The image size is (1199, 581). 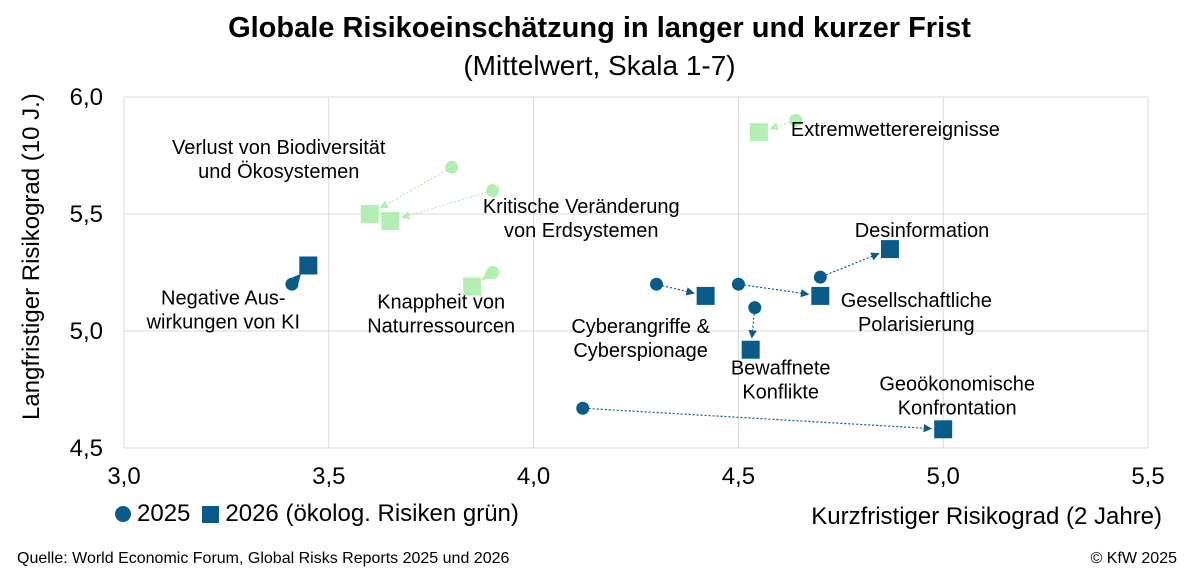 I want to click on legend-square-icon, so click(x=211, y=514).